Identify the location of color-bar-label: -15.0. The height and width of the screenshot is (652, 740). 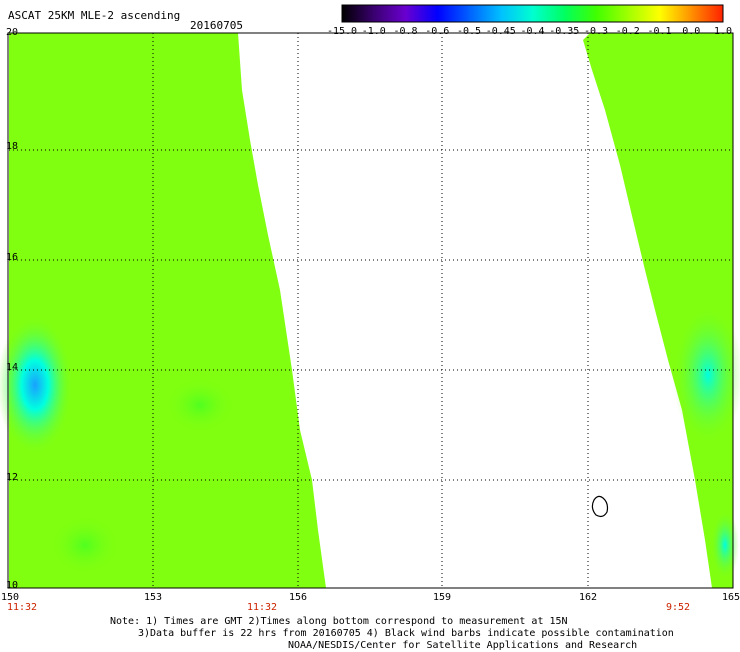
(342, 31).